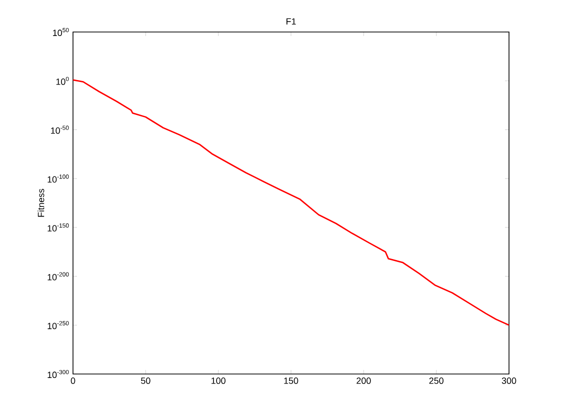 This screenshot has width=561, height=420. Describe the element at coordinates (509, 381) in the screenshot. I see `x-tick-label: 300` at that location.